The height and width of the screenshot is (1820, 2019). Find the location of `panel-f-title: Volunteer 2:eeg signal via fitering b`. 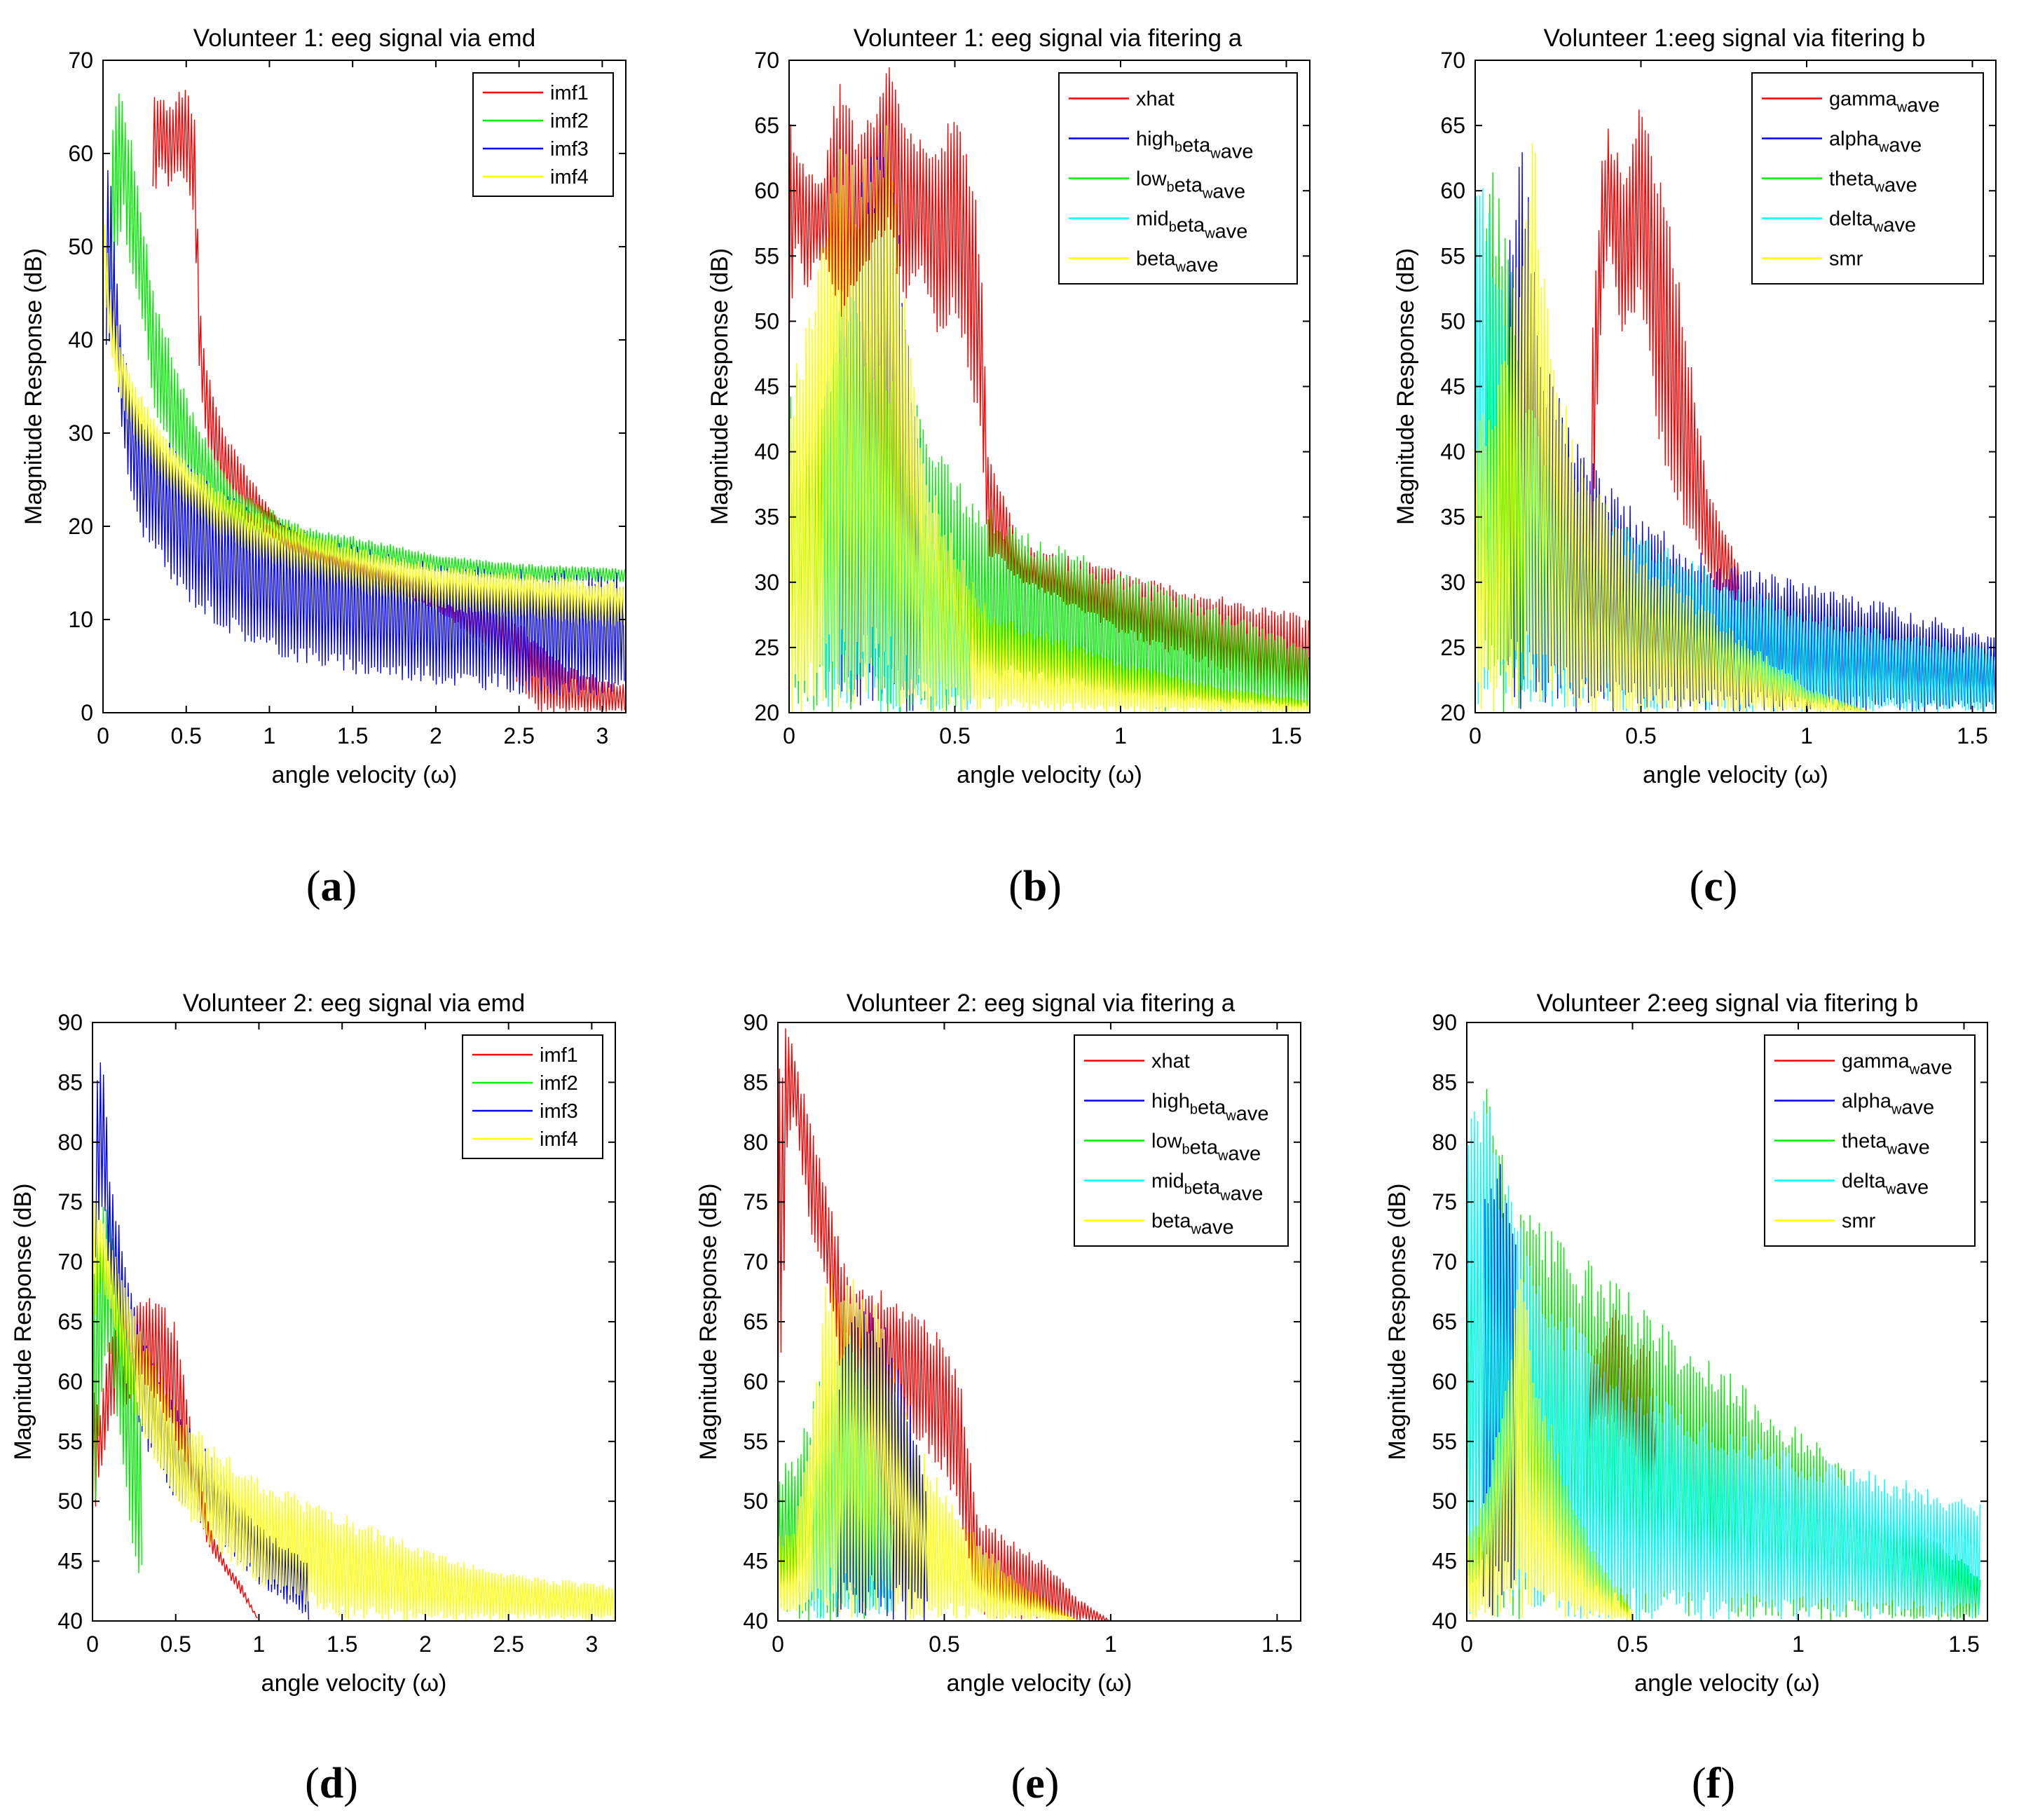

panel-f-title: Volunteer 2:eeg signal via fitering b is located at coordinates (1728, 1003).